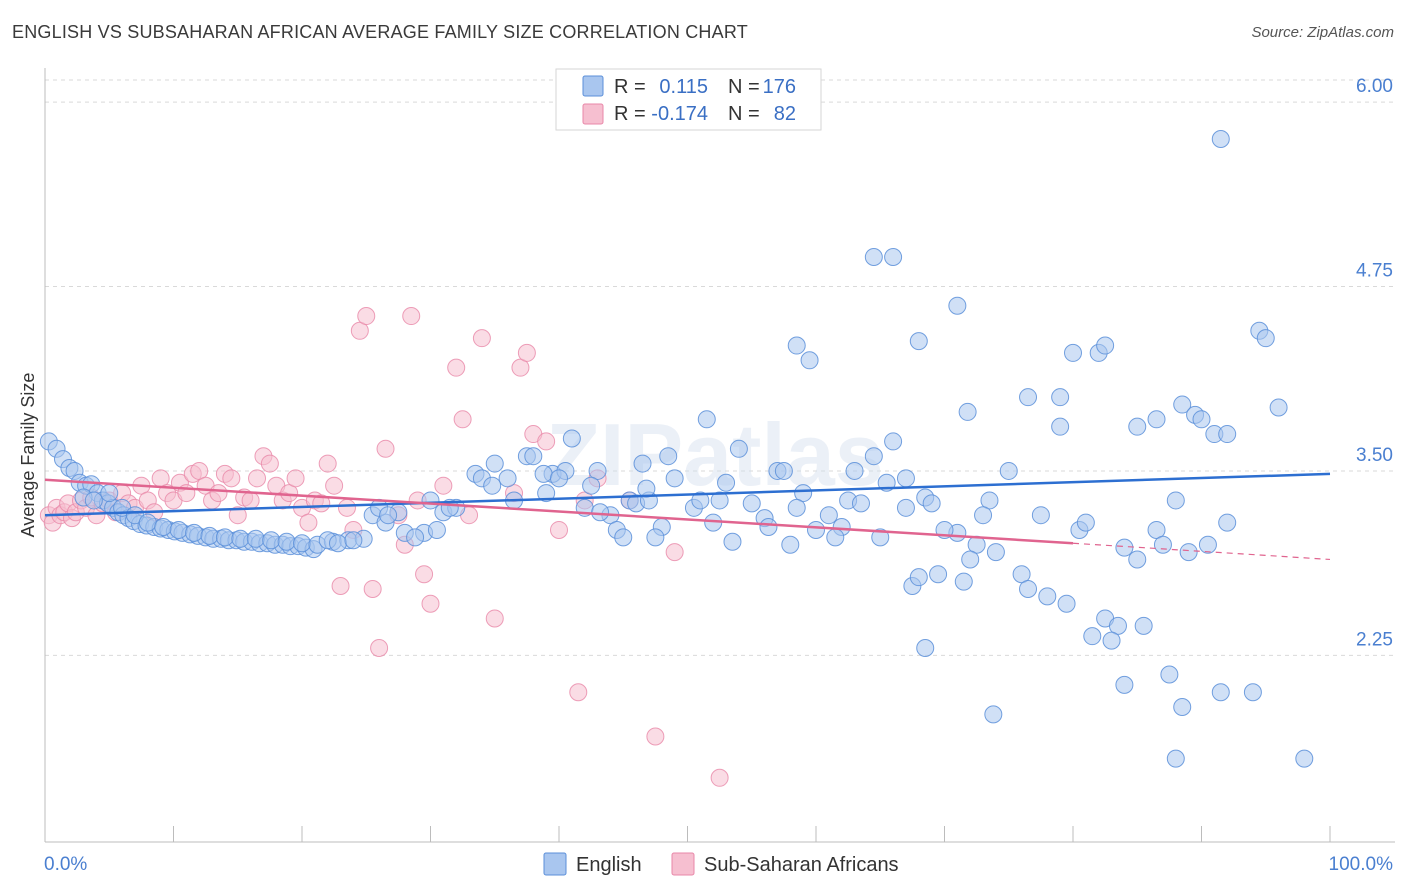  I want to click on english-legend-swatch, so click(593, 86).